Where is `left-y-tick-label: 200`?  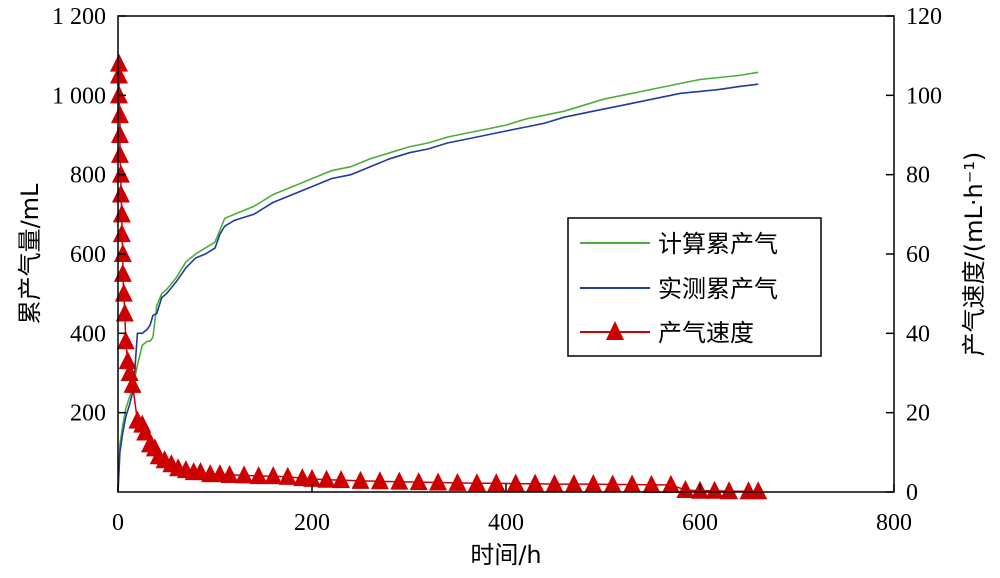 left-y-tick-label: 200 is located at coordinates (88, 414).